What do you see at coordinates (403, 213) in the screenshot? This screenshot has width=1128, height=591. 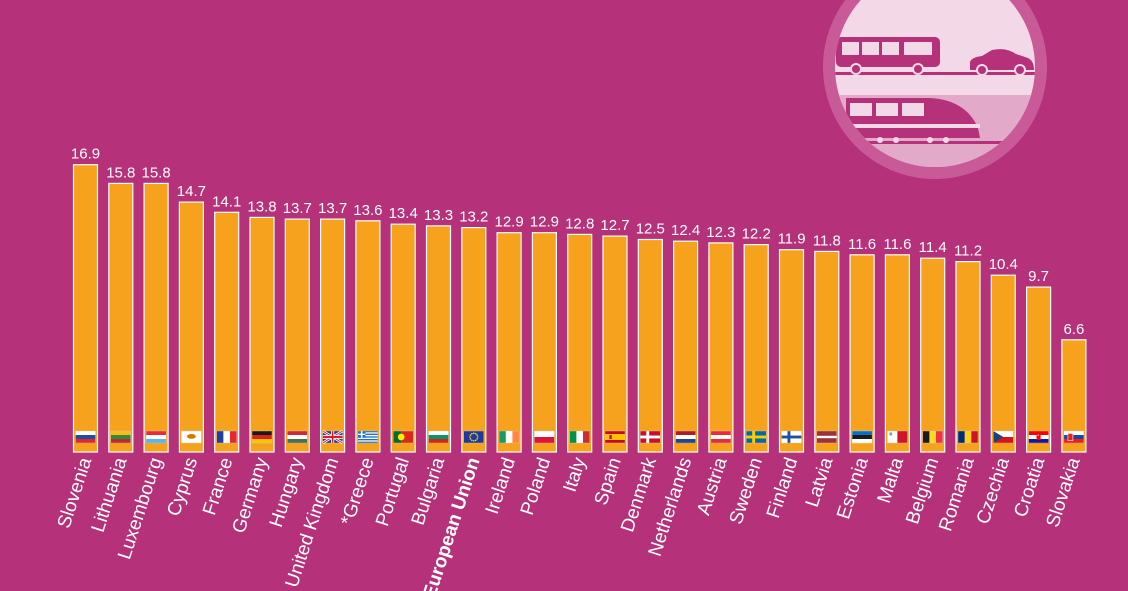 I see `value-label: 13.4` at bounding box center [403, 213].